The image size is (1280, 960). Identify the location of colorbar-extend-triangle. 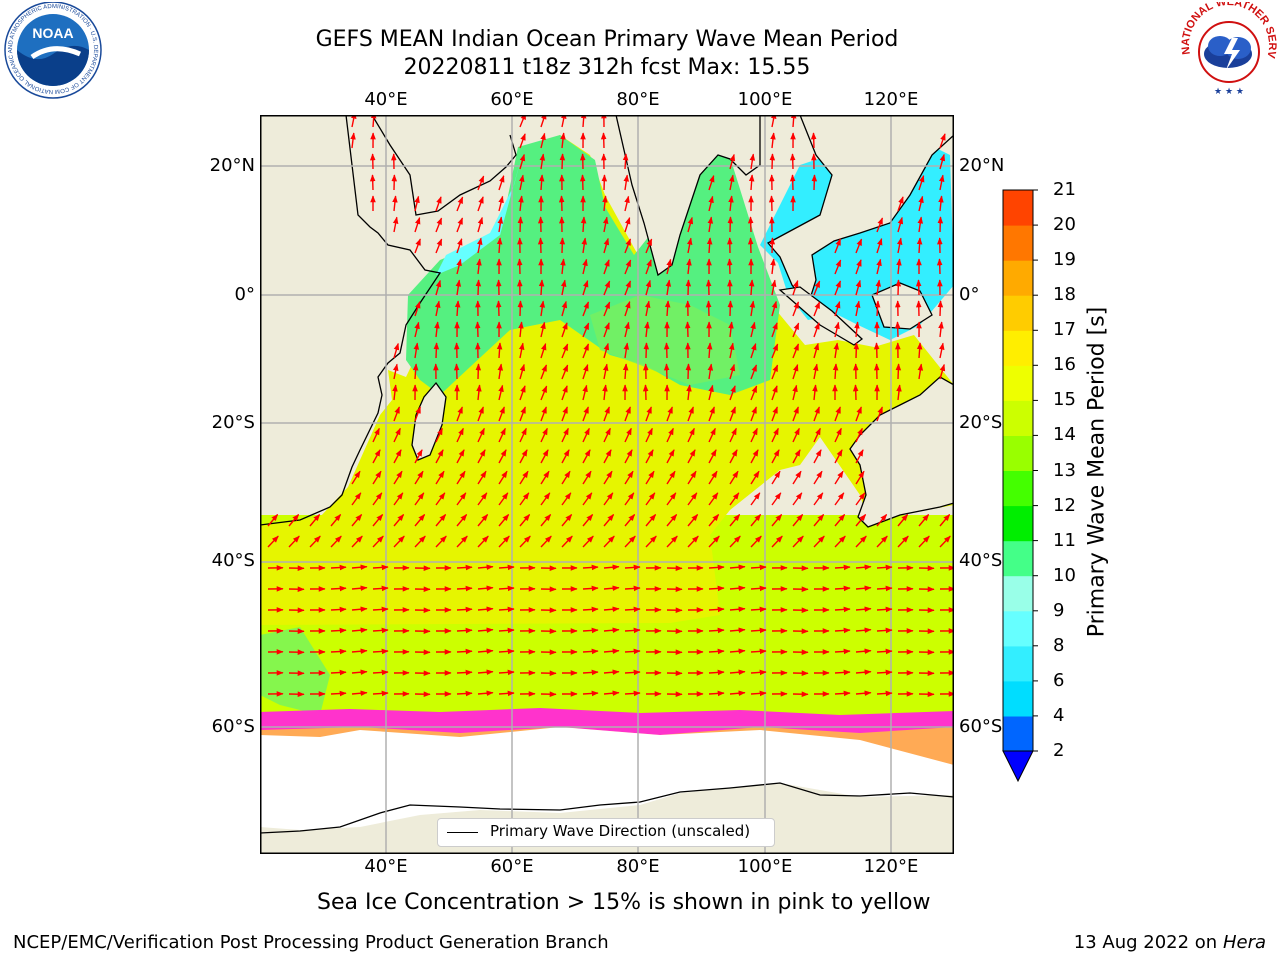
(1018, 766).